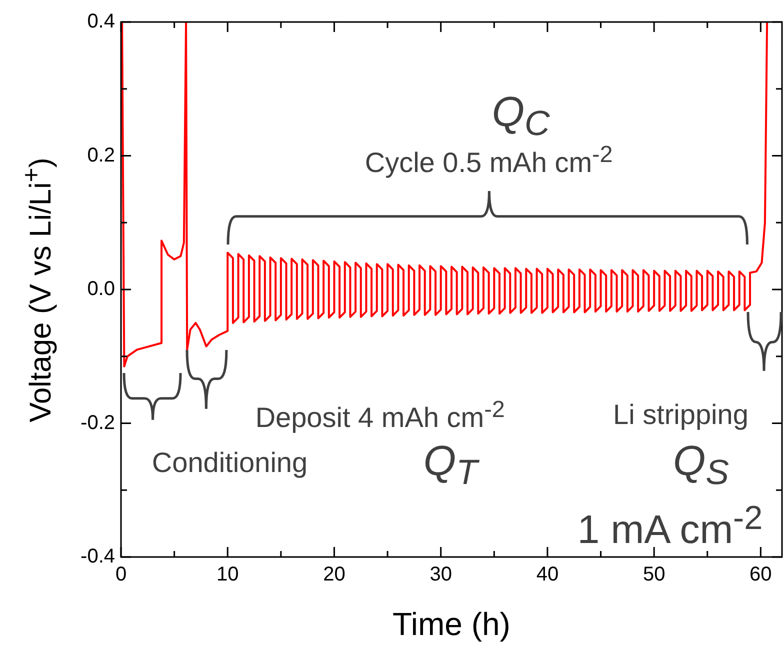 This screenshot has width=784, height=654. I want to click on x-axis-title: Time (h), so click(451, 624).